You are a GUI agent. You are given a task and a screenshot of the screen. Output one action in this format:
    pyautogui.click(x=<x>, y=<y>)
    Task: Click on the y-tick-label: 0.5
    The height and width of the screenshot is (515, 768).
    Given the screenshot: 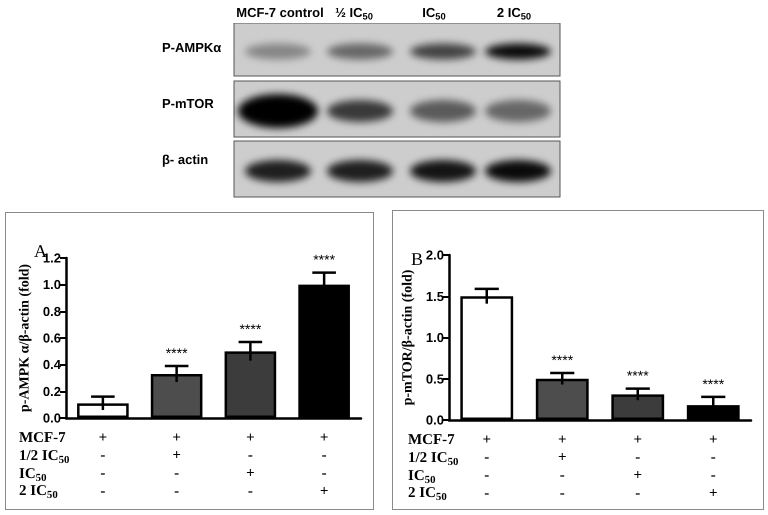 What is the action you would take?
    pyautogui.click(x=435, y=378)
    